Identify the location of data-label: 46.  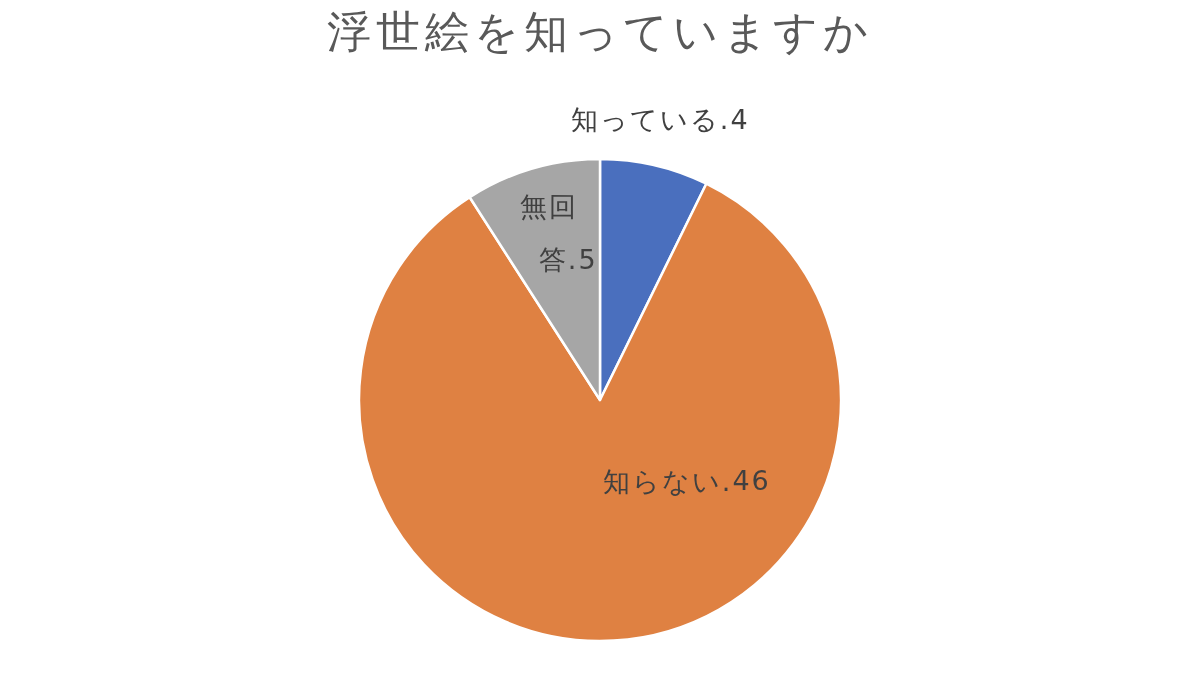
(751, 481).